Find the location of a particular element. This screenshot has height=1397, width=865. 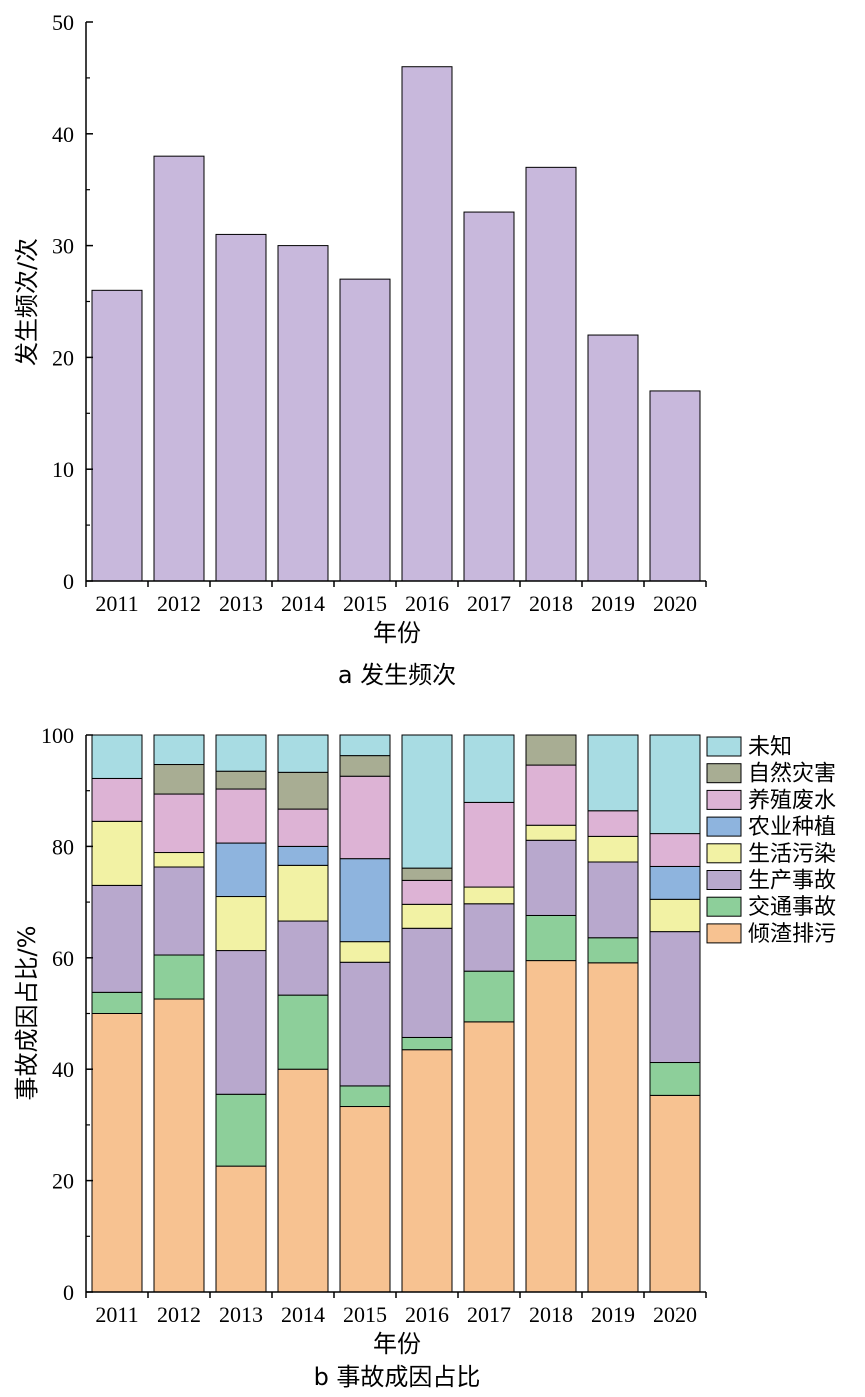

stack-segment-2015-交通事故 is located at coordinates (365, 1096).